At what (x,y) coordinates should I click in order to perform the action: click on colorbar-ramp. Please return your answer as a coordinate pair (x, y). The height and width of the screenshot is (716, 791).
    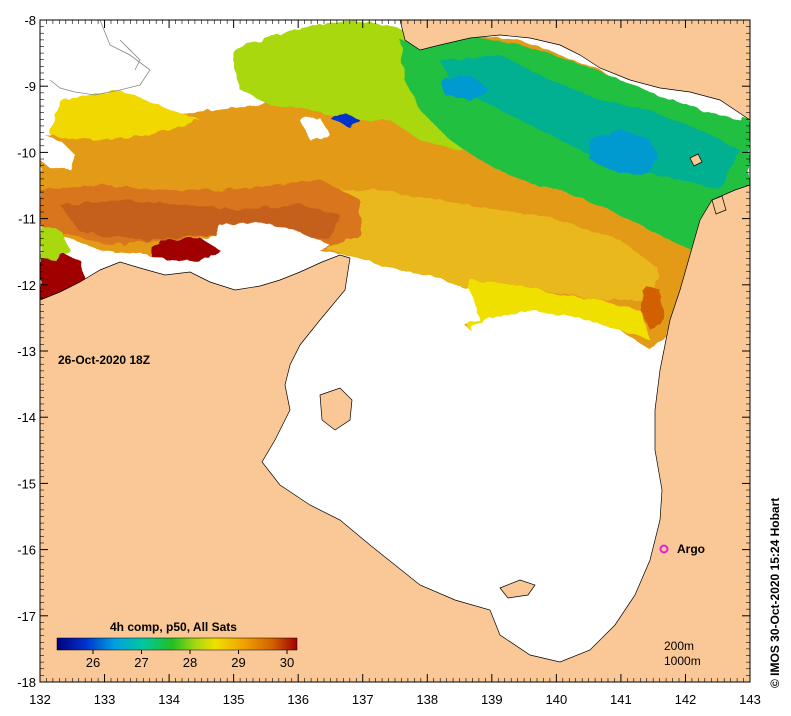
    Looking at the image, I should click on (177, 644).